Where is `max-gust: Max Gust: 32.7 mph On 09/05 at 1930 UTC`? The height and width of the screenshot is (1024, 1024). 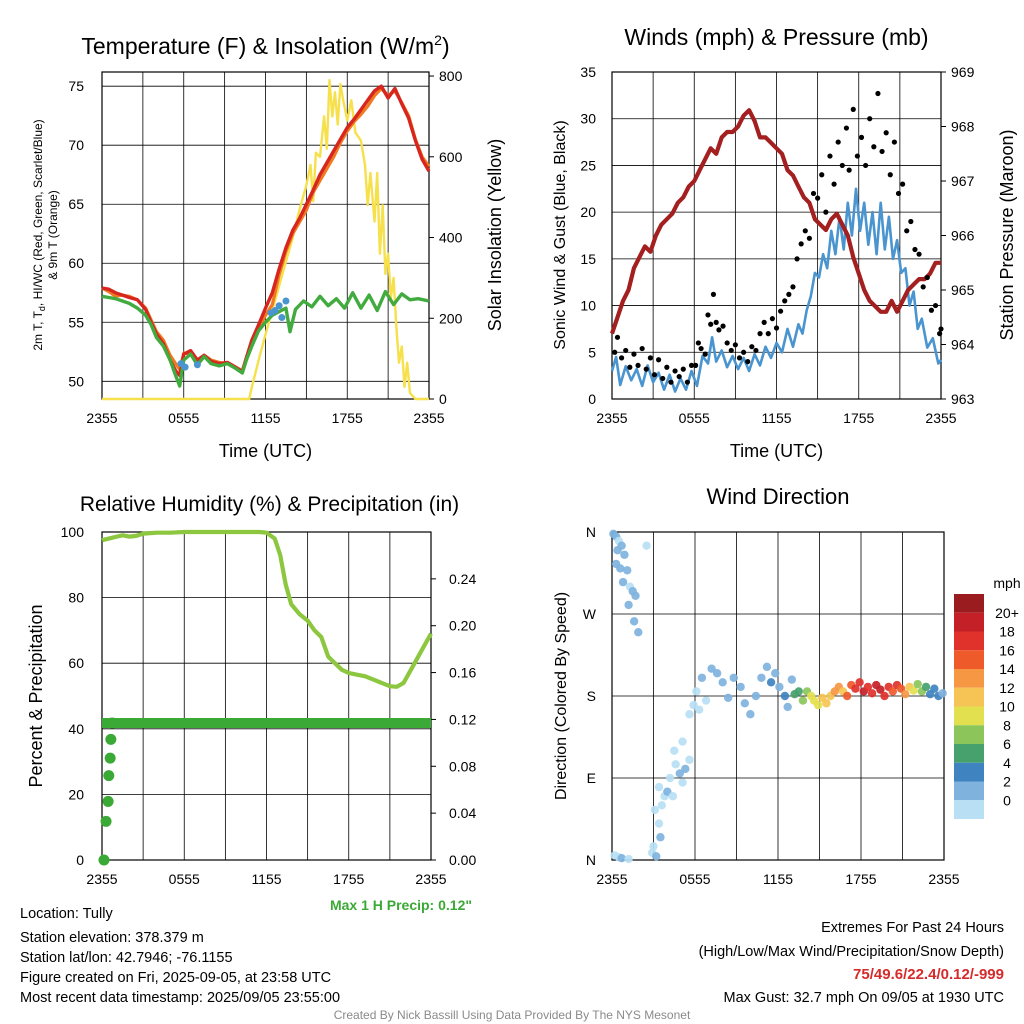
max-gust: Max Gust: 32.7 mph On 09/05 at 1930 UTC is located at coordinates (863, 998).